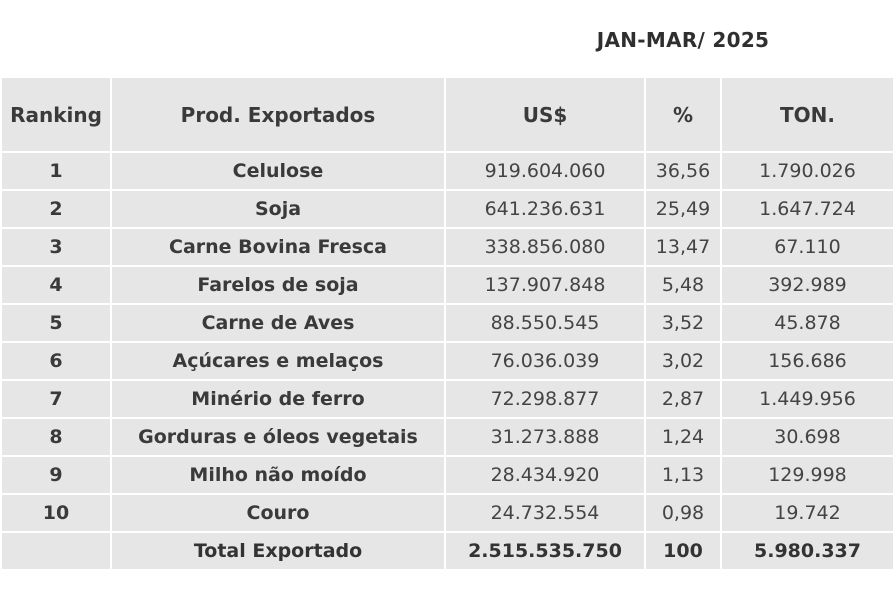 This screenshot has width=893, height=589. Describe the element at coordinates (278, 285) in the screenshot. I see `product-cell: Farelos de soja` at that location.